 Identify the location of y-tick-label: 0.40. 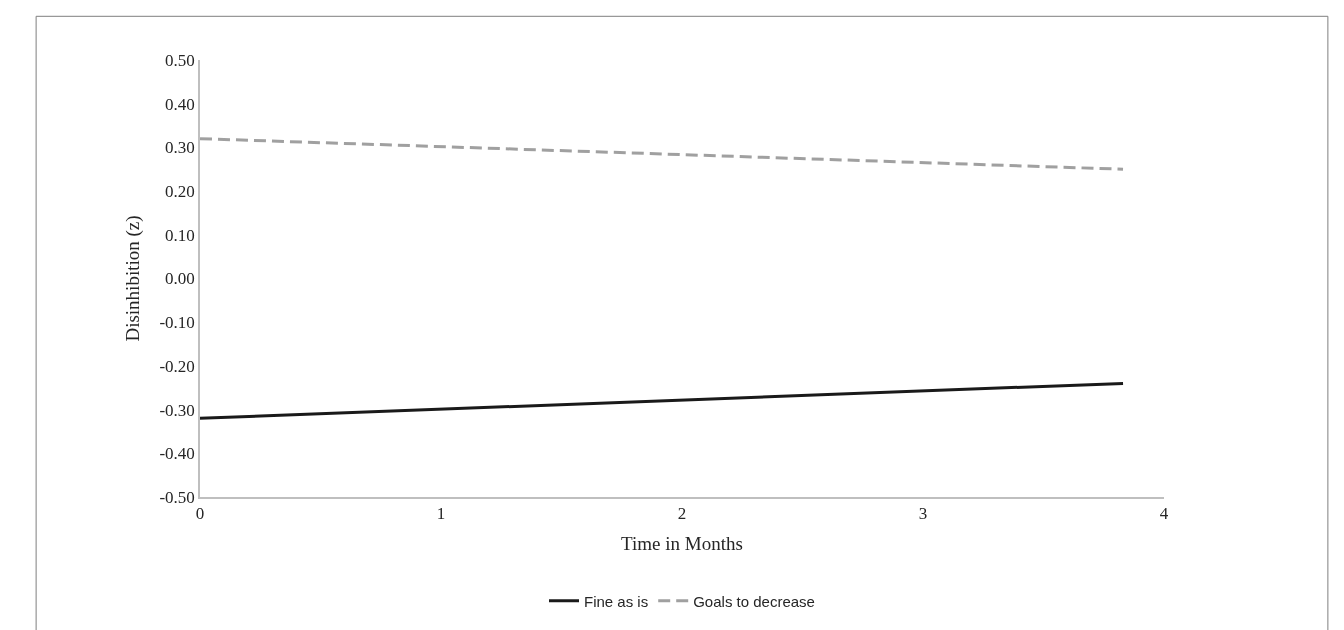
(180, 104).